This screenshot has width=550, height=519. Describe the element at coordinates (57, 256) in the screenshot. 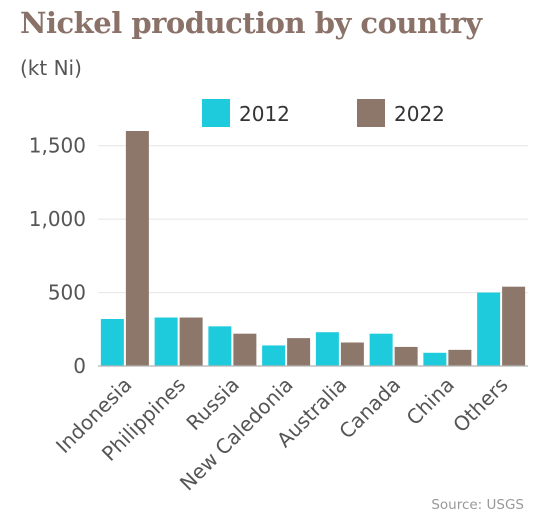

I see `y-axis-ticks: 0 500 1,000 1,500` at that location.